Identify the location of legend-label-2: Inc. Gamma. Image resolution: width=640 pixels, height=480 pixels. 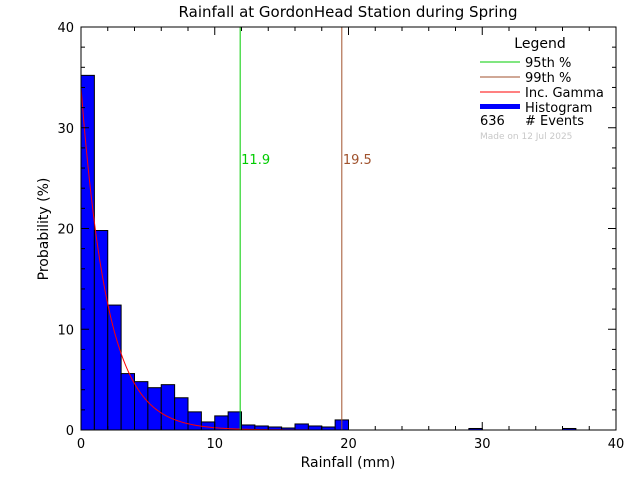
(564, 93).